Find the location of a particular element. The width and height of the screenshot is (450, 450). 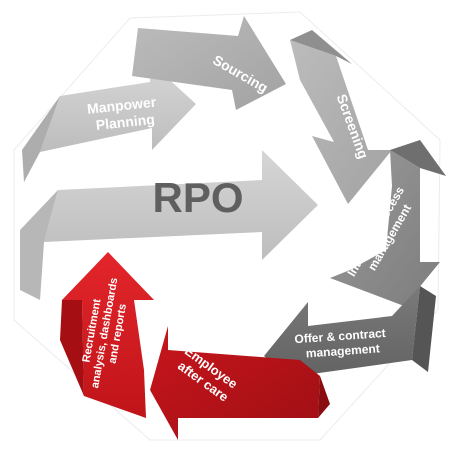

sourcing-arrow is located at coordinates (209, 63).